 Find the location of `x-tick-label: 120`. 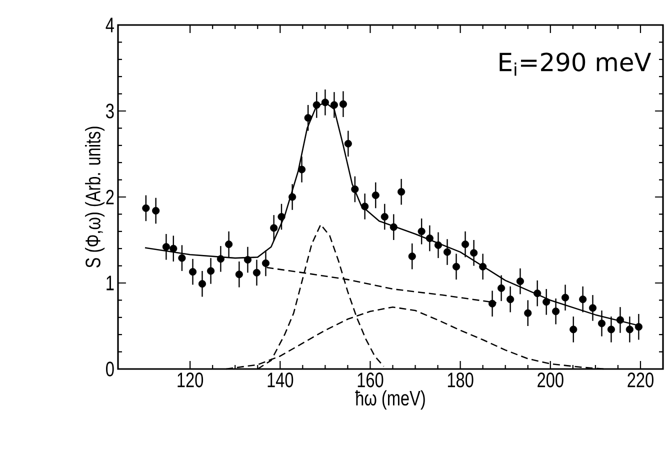

x-tick-label: 120 is located at coordinates (191, 380).